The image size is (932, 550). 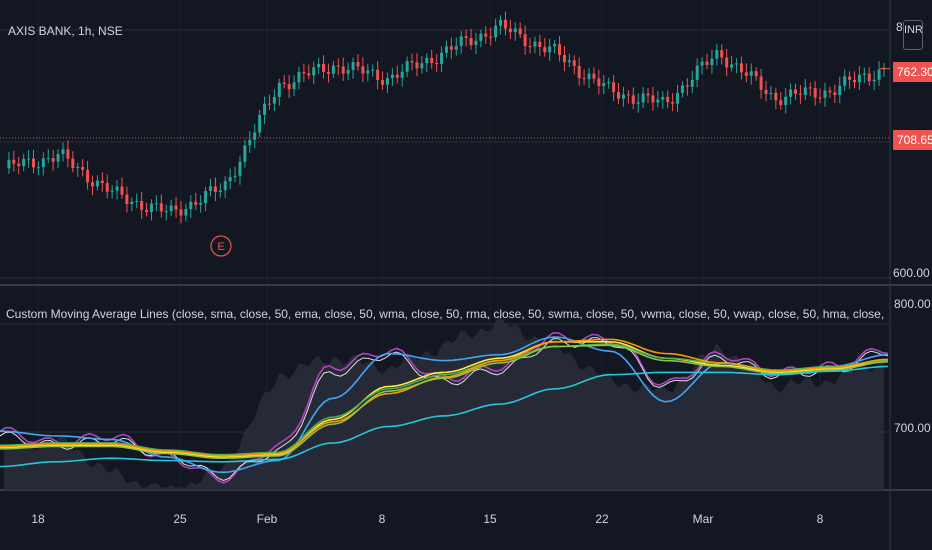 What do you see at coordinates (912, 72) in the screenshot?
I see `last-price-tag: 762.30` at bounding box center [912, 72].